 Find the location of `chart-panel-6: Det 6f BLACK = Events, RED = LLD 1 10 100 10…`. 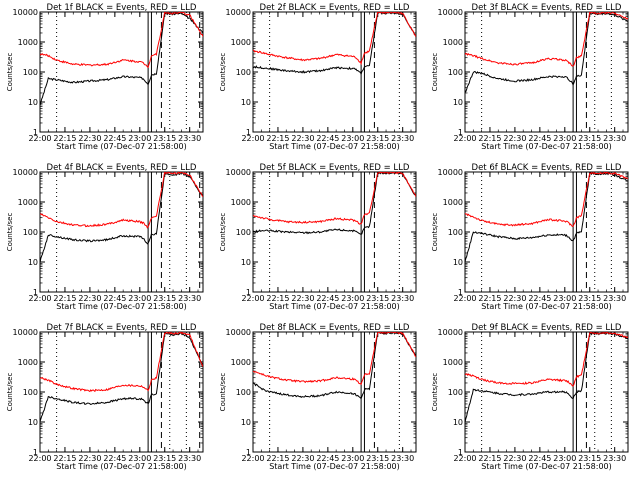

chart-panel-6: Det 6f BLACK = Events, RED = LLD 1 10 100 10… is located at coordinates (530, 237).